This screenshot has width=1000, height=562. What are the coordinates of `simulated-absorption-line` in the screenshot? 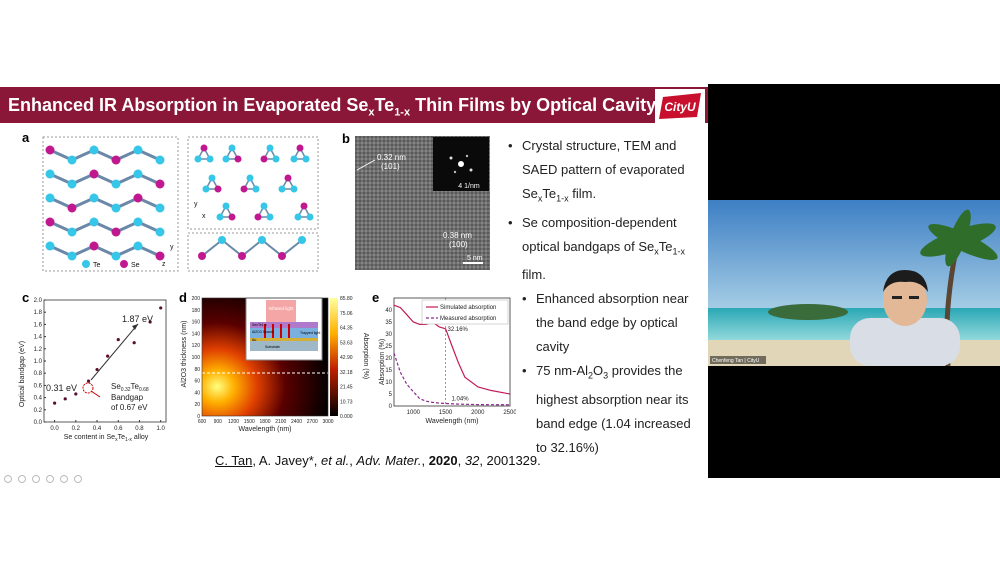 It's located at (452, 349).